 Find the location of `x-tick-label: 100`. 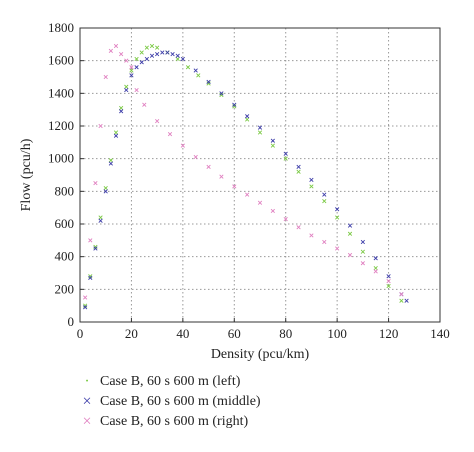

x-tick-label: 100 is located at coordinates (337, 333).